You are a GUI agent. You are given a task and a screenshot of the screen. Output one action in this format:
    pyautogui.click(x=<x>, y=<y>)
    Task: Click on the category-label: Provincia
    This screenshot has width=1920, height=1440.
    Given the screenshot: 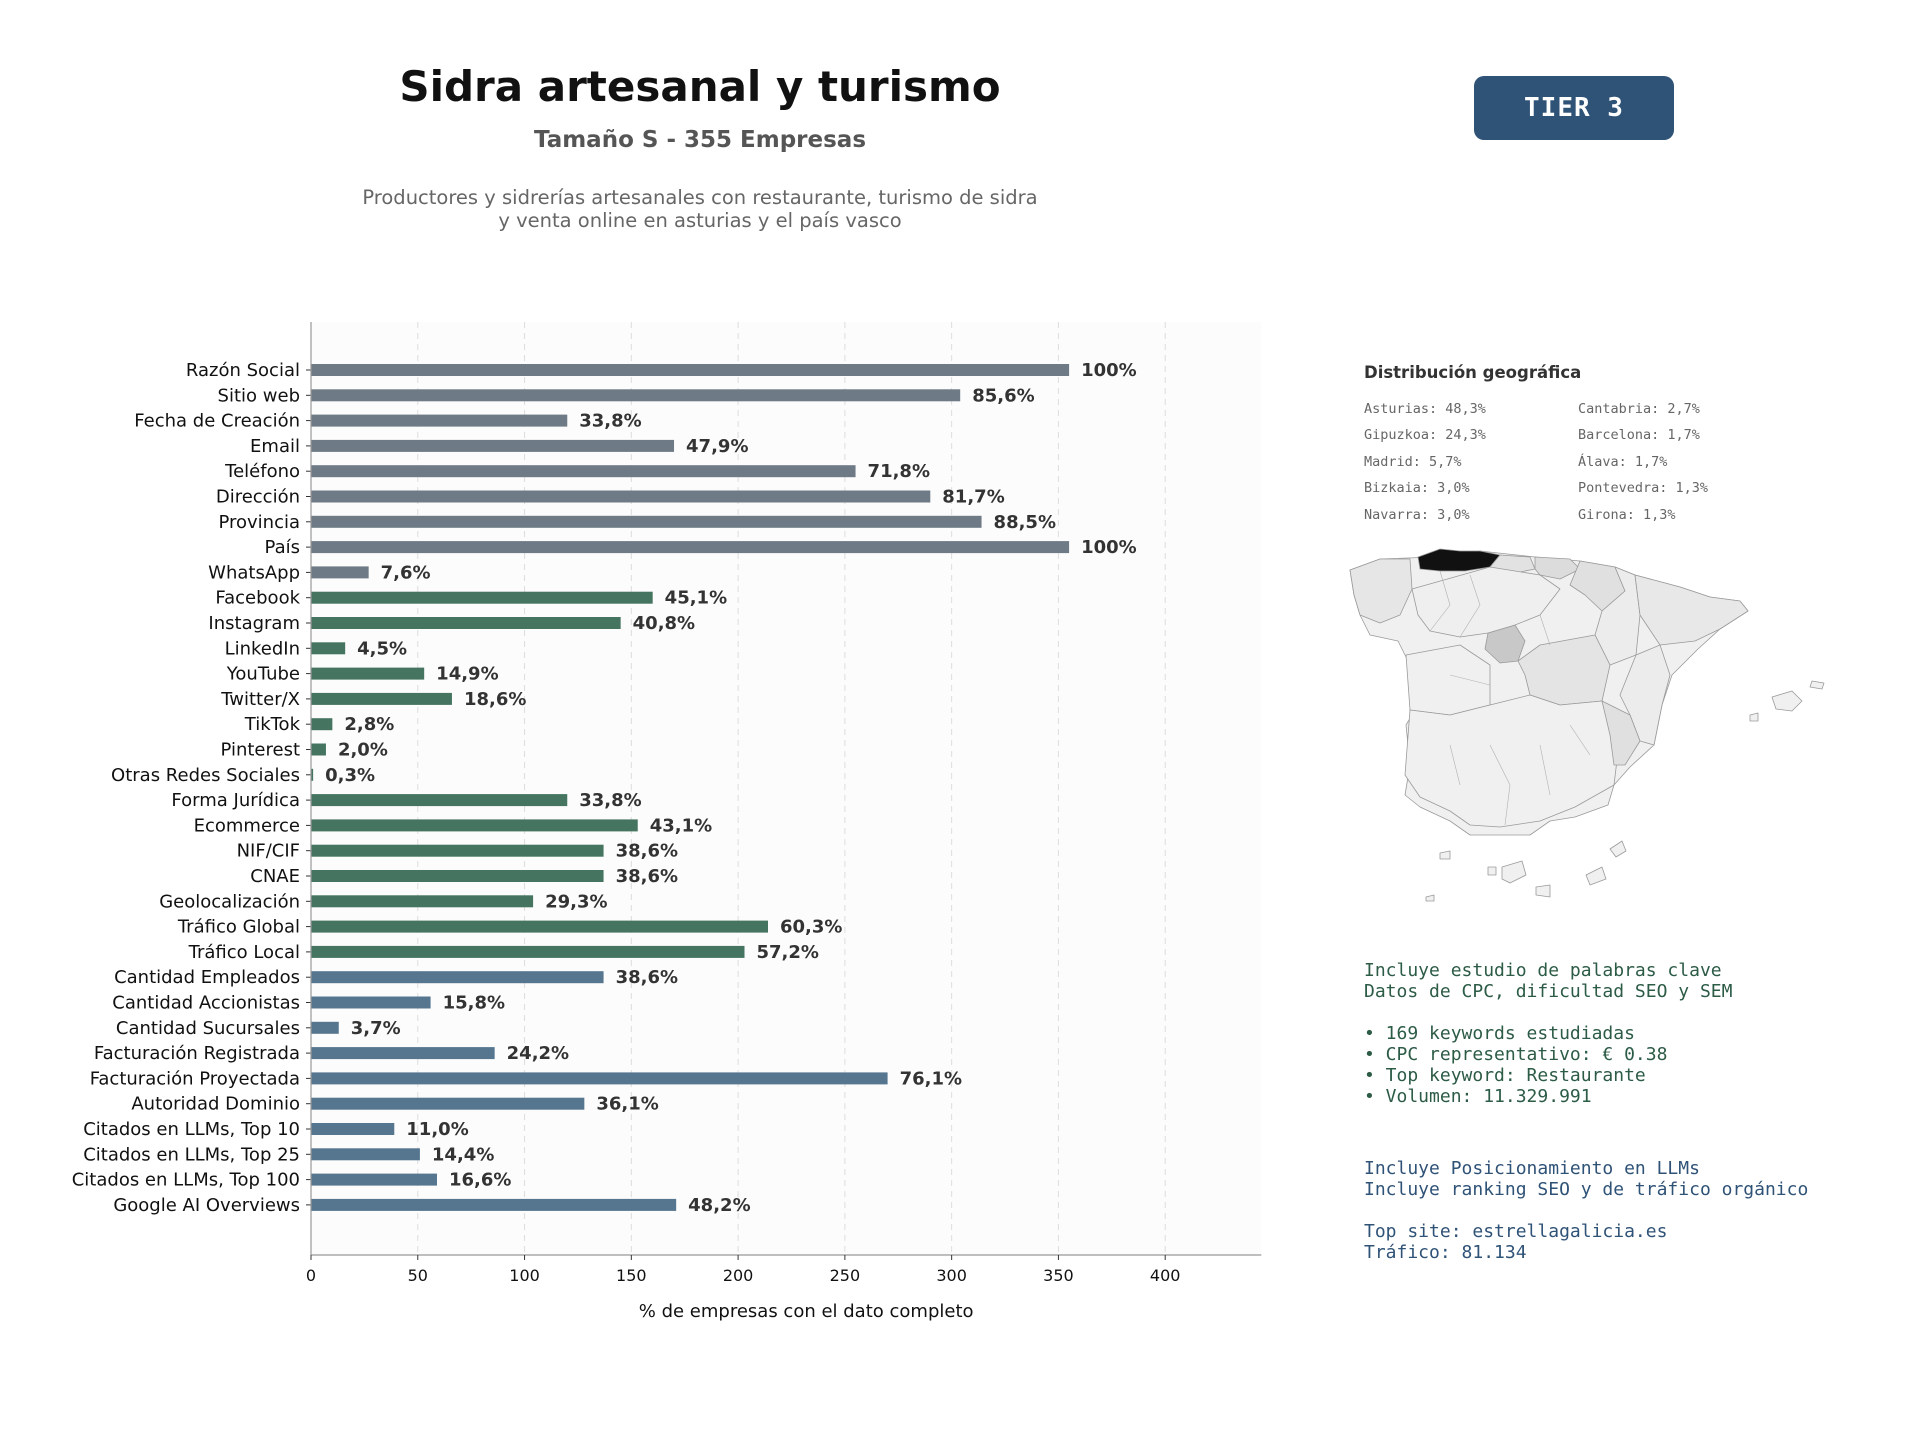 What is the action you would take?
    pyautogui.click(x=259, y=522)
    